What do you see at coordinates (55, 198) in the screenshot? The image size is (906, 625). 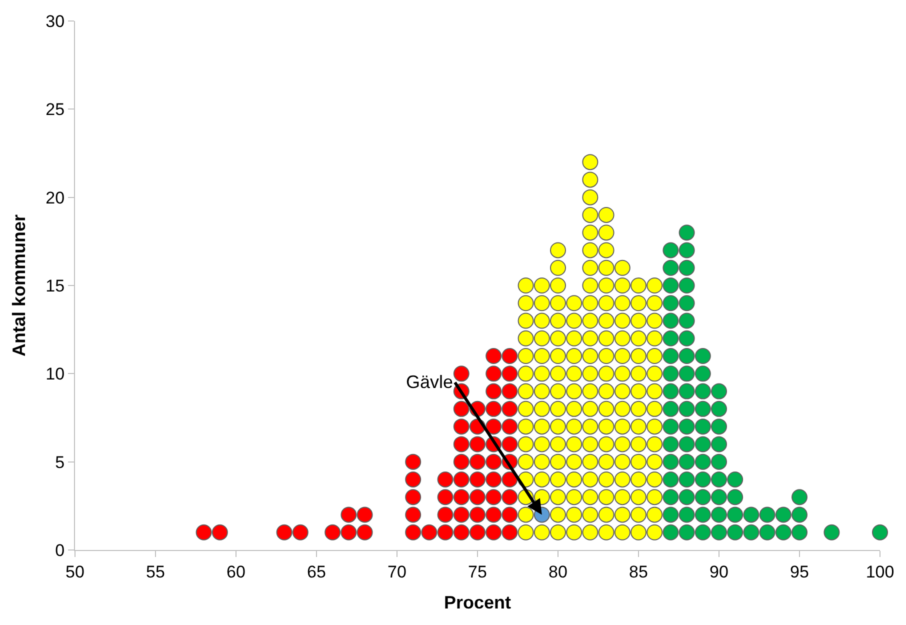 I see `y-tick-label: 20` at bounding box center [55, 198].